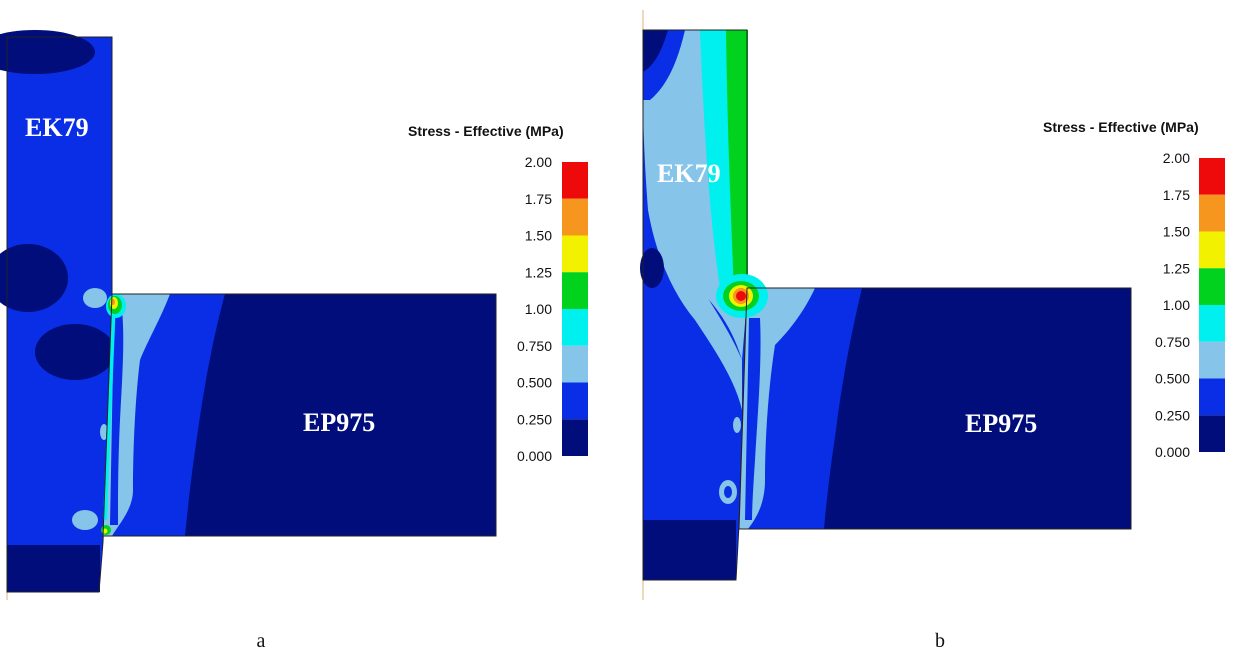  What do you see at coordinates (339, 422) in the screenshot?
I see `panel-a-ep975-label: EP975` at bounding box center [339, 422].